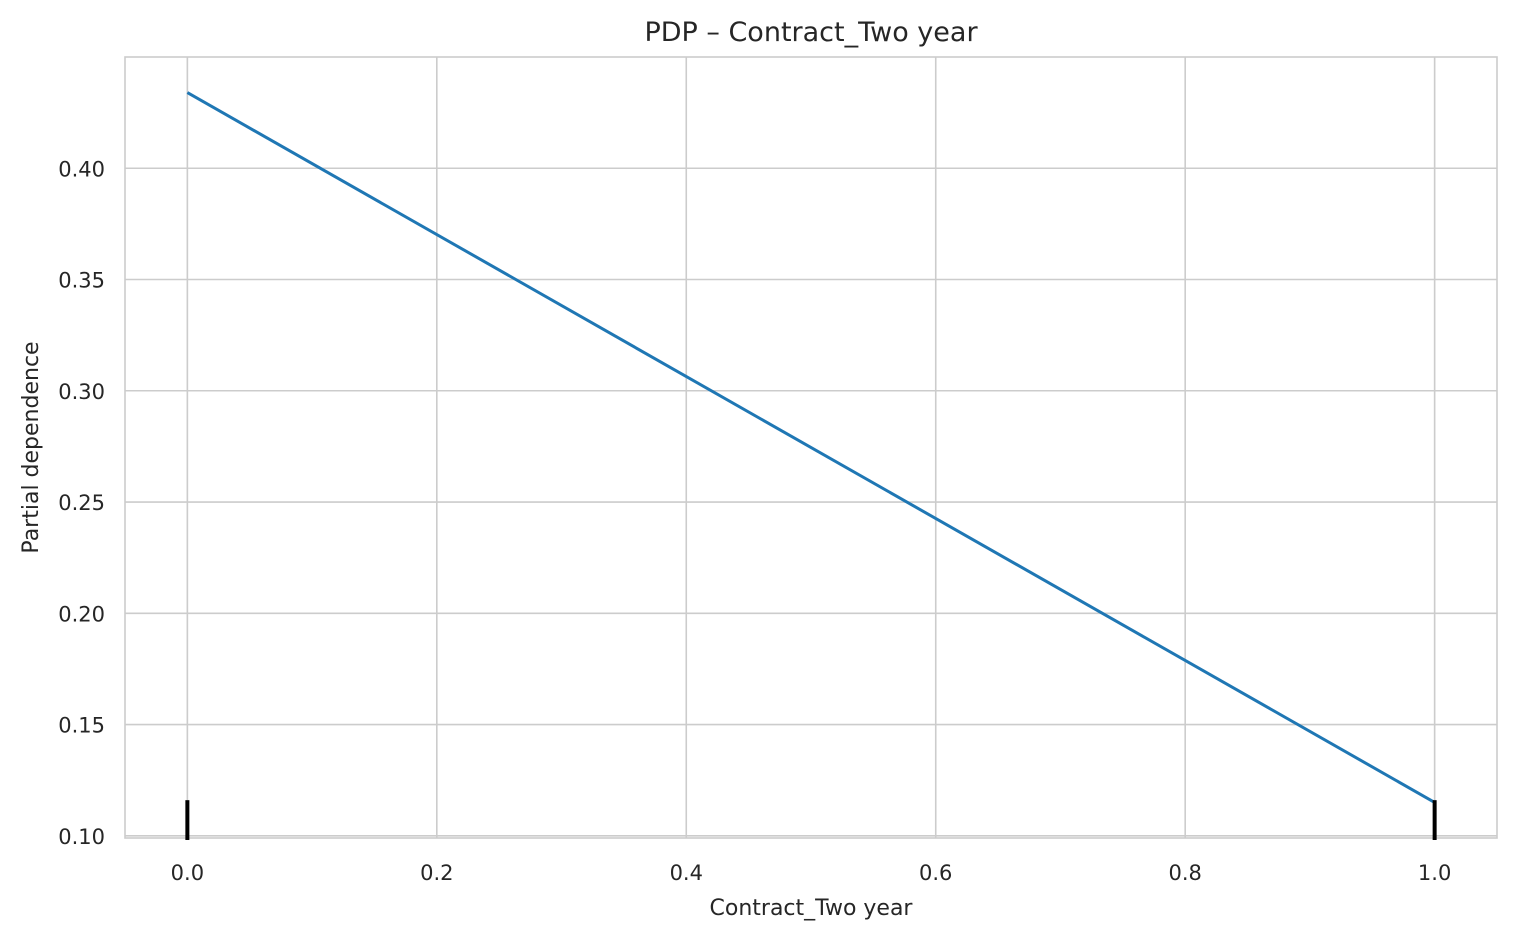 The height and width of the screenshot is (938, 1516). Describe the element at coordinates (81, 614) in the screenshot. I see `y-tick-label-2: 0.20` at that location.